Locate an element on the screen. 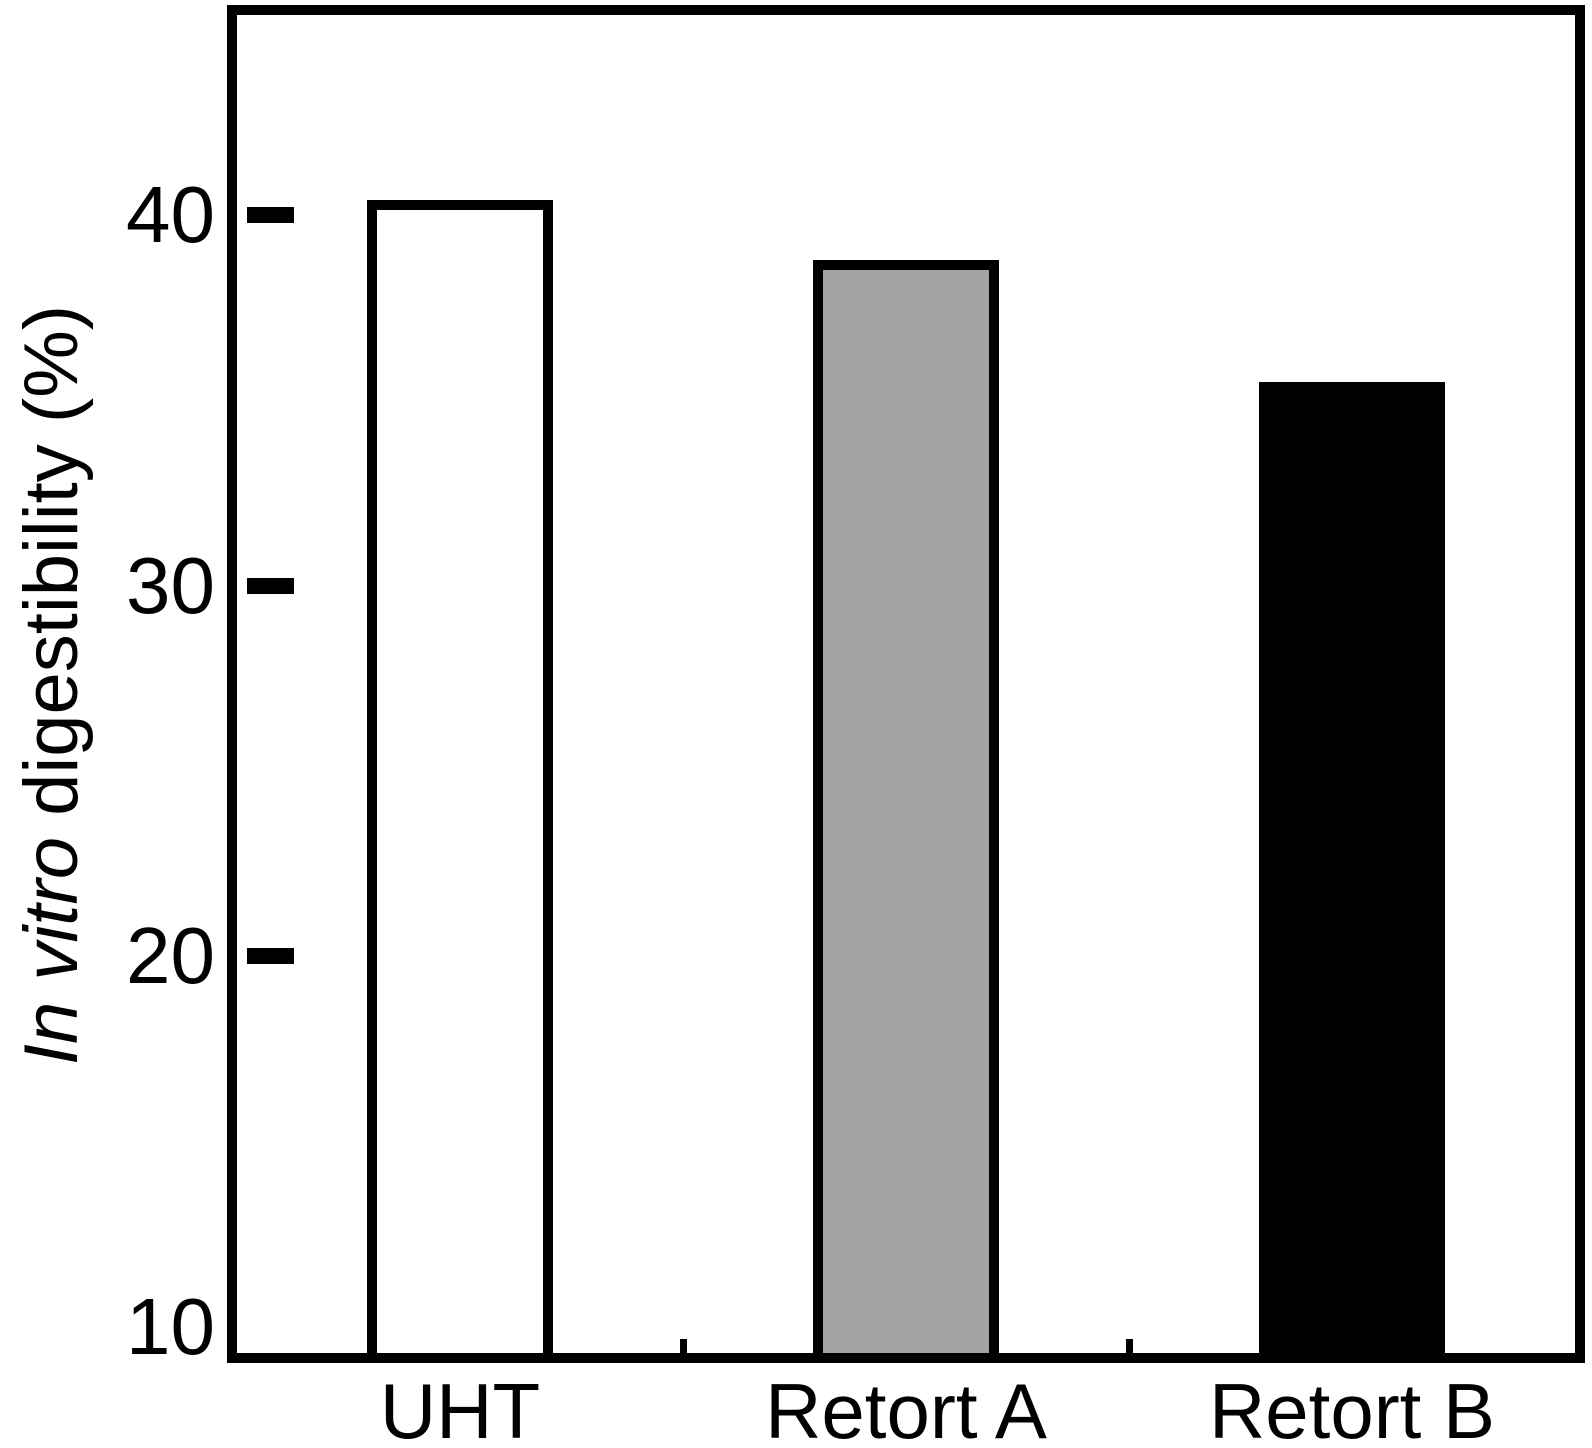 The width and height of the screenshot is (1592, 1448). bar-retort-b is located at coordinates (1352, 867).